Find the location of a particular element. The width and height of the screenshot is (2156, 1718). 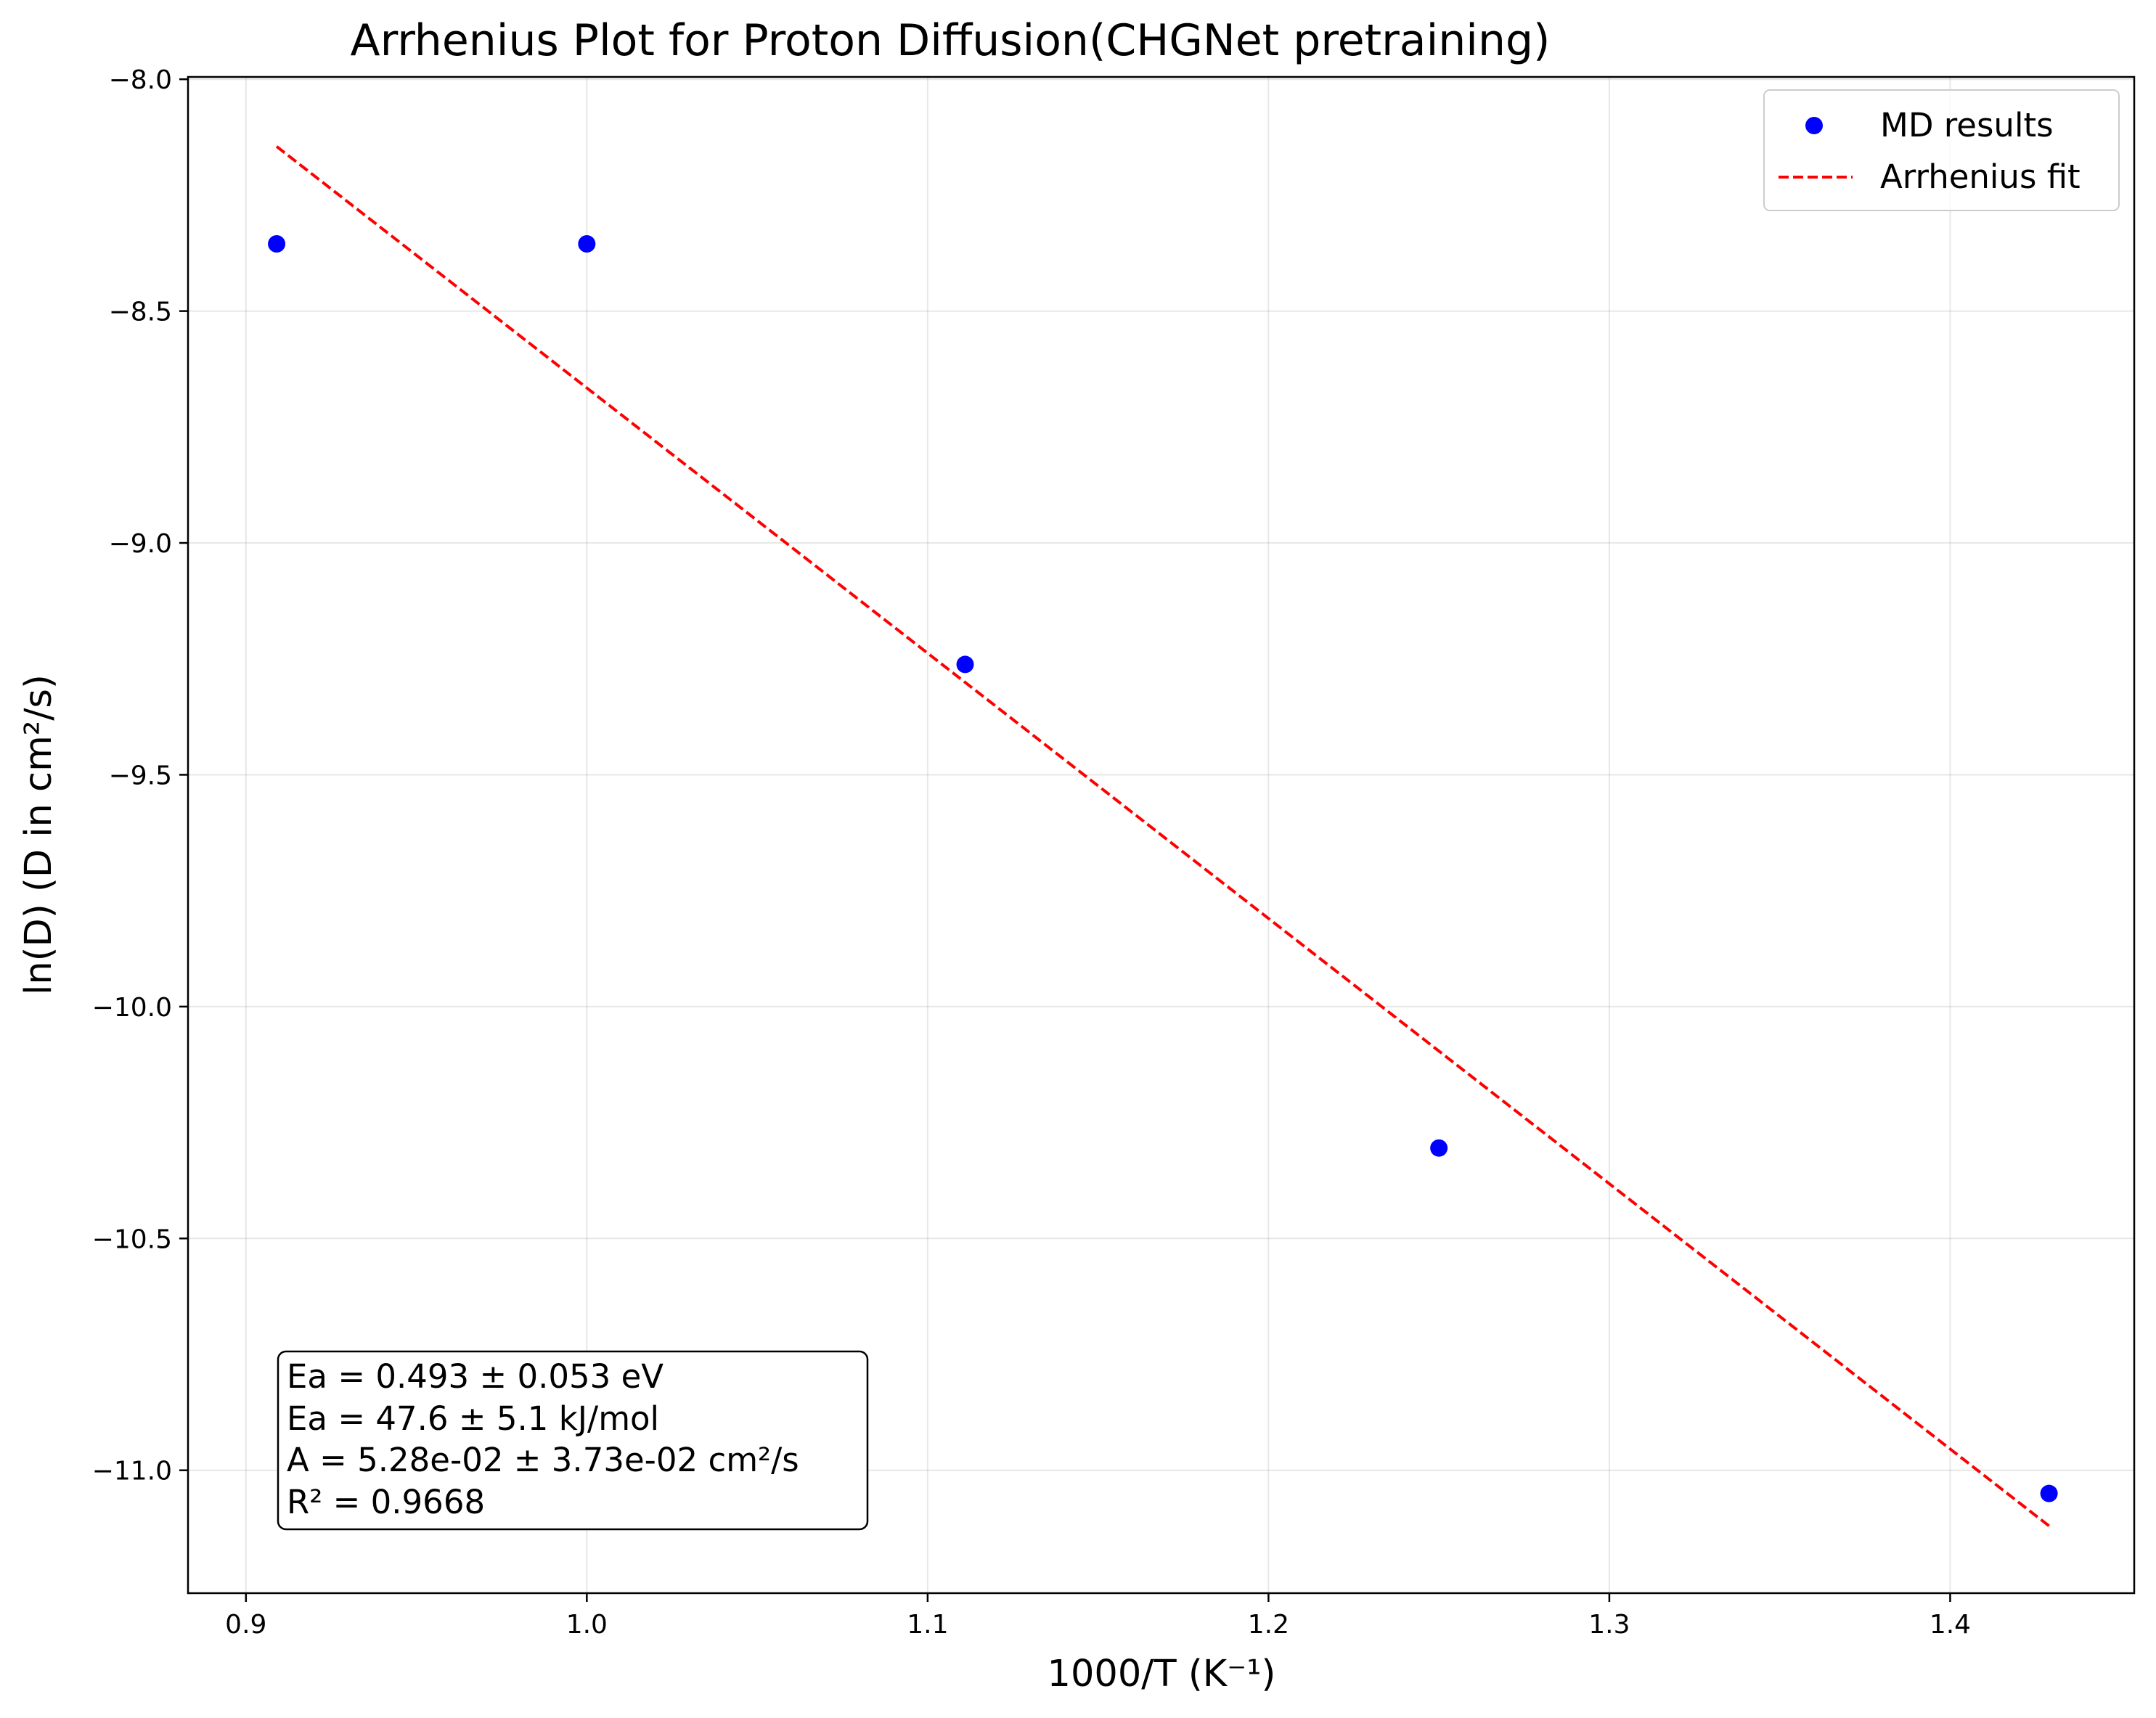

y-tick-label: −10.5 is located at coordinates (132, 1239).